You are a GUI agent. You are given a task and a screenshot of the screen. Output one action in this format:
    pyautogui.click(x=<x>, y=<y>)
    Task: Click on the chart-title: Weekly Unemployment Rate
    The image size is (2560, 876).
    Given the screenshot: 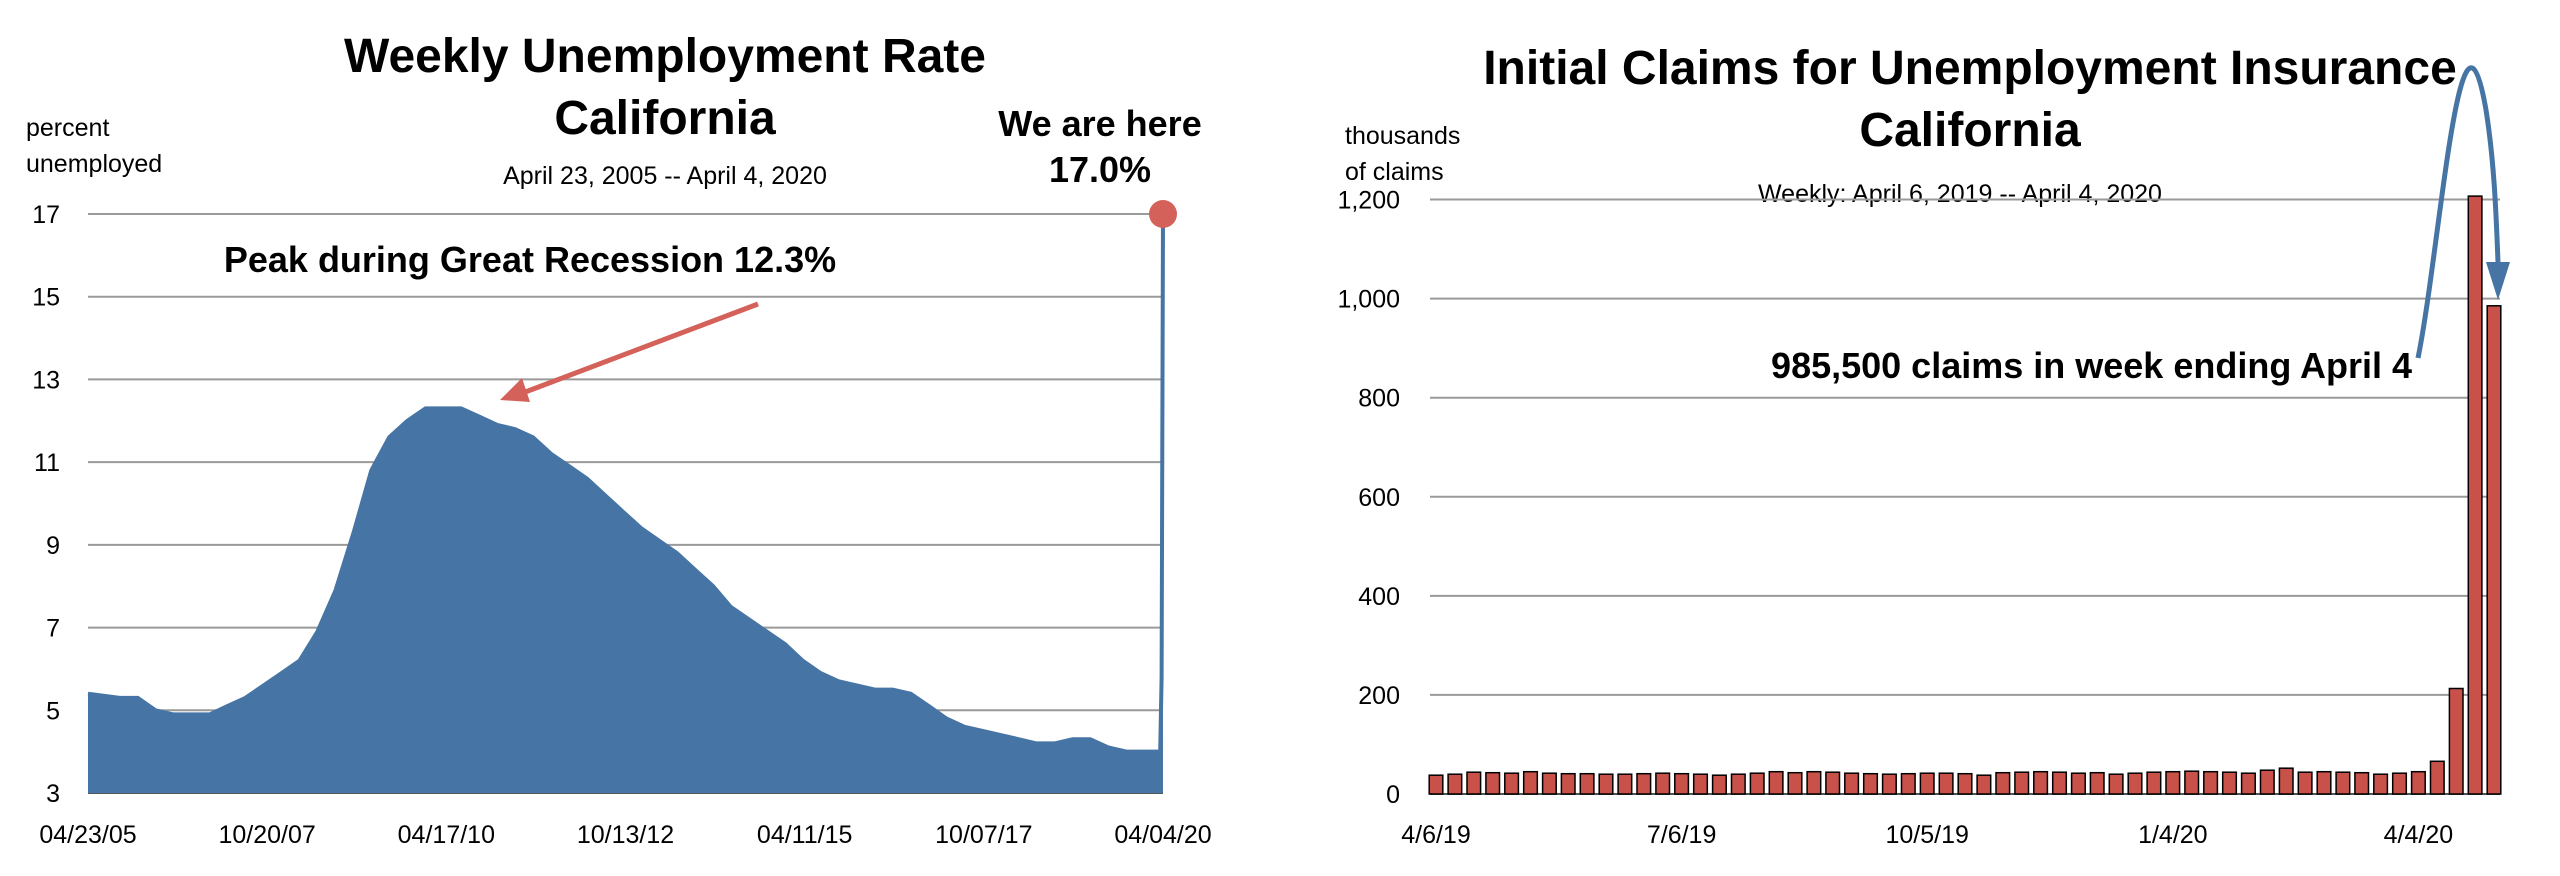 What is the action you would take?
    pyautogui.click(x=665, y=56)
    